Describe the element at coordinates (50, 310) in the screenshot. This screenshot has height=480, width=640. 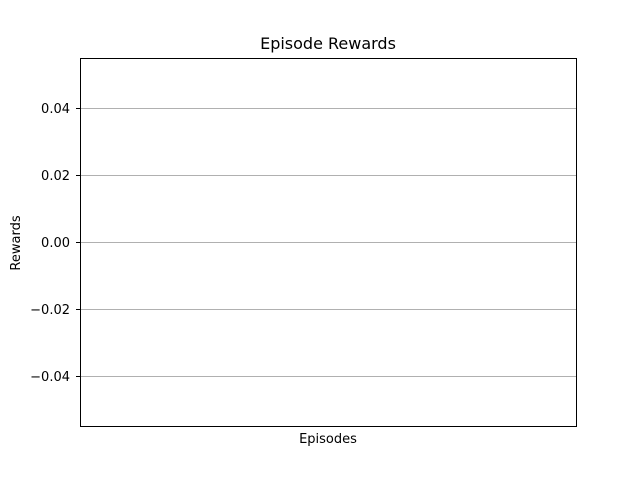
I see `y-tick-label: −0.02` at that location.